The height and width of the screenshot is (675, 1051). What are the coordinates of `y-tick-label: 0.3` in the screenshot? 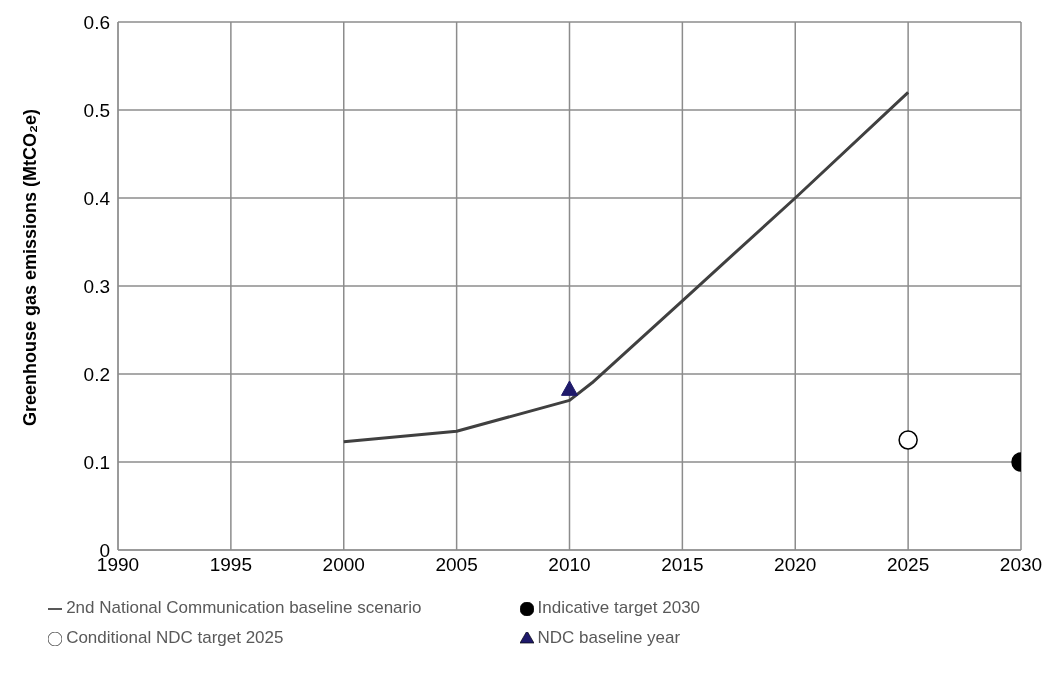 It's located at (96, 286).